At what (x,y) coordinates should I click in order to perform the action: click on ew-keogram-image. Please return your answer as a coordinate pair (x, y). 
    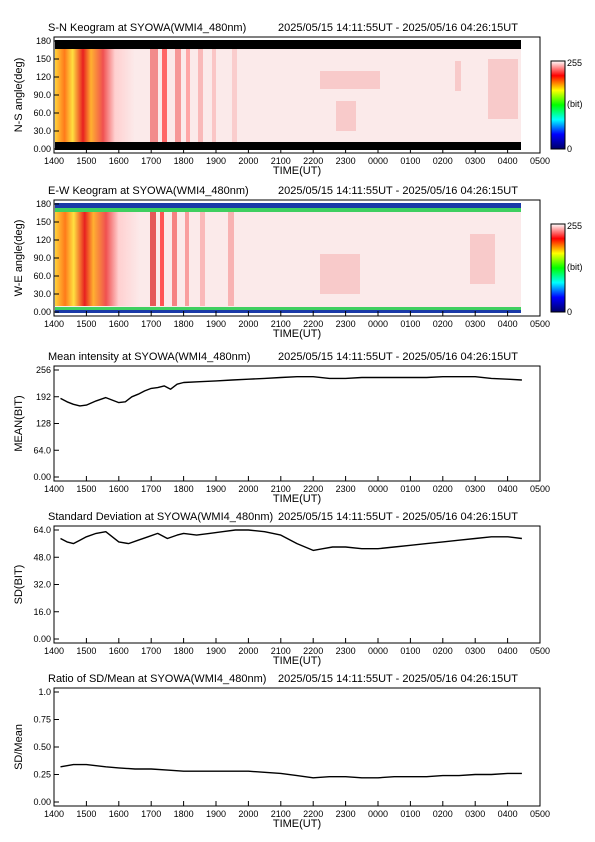
    Looking at the image, I should click on (288, 258).